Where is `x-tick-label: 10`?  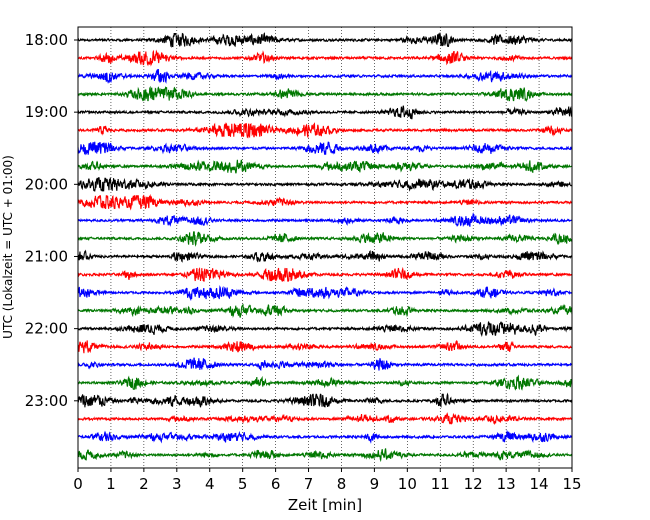
x-tick-label: 10 is located at coordinates (407, 484).